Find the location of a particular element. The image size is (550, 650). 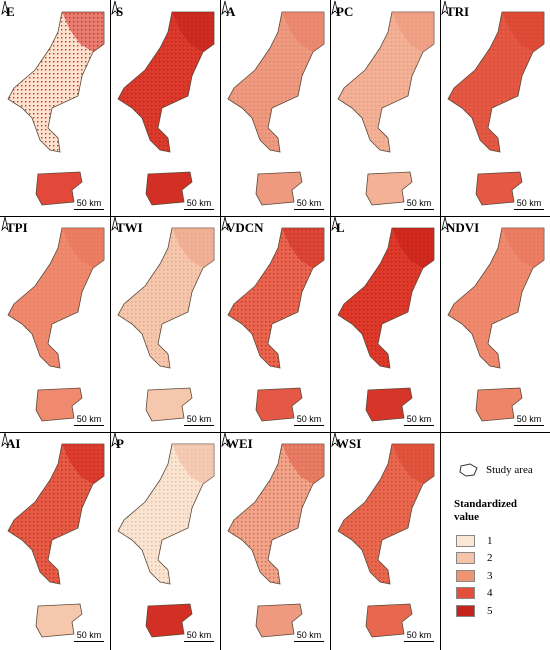

legend-title-line1: Standardized is located at coordinates (485, 504).